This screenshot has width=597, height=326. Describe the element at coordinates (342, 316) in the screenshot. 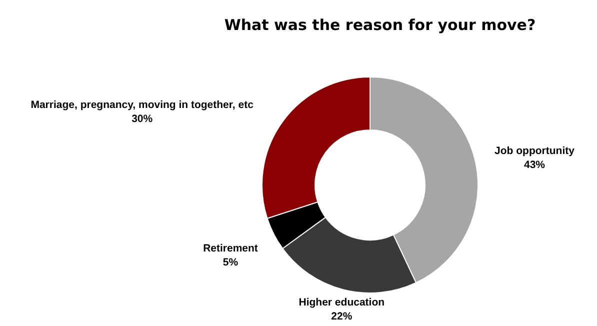

I see `data-label: 22%` at that location.